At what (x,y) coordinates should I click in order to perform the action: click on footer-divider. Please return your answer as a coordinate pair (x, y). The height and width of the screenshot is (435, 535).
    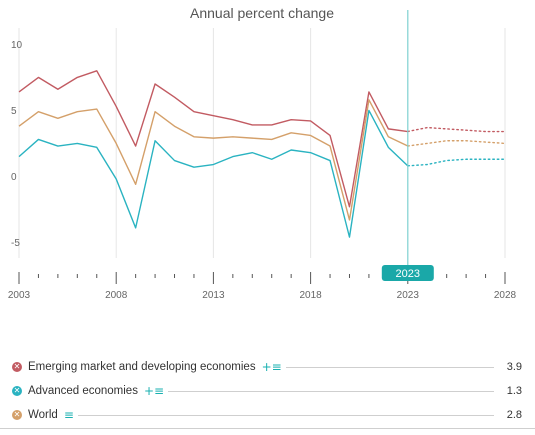
    Looking at the image, I should click on (267, 428).